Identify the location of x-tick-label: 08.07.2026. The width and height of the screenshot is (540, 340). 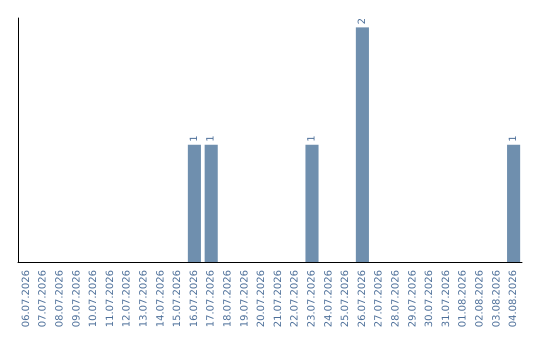
(60, 299).